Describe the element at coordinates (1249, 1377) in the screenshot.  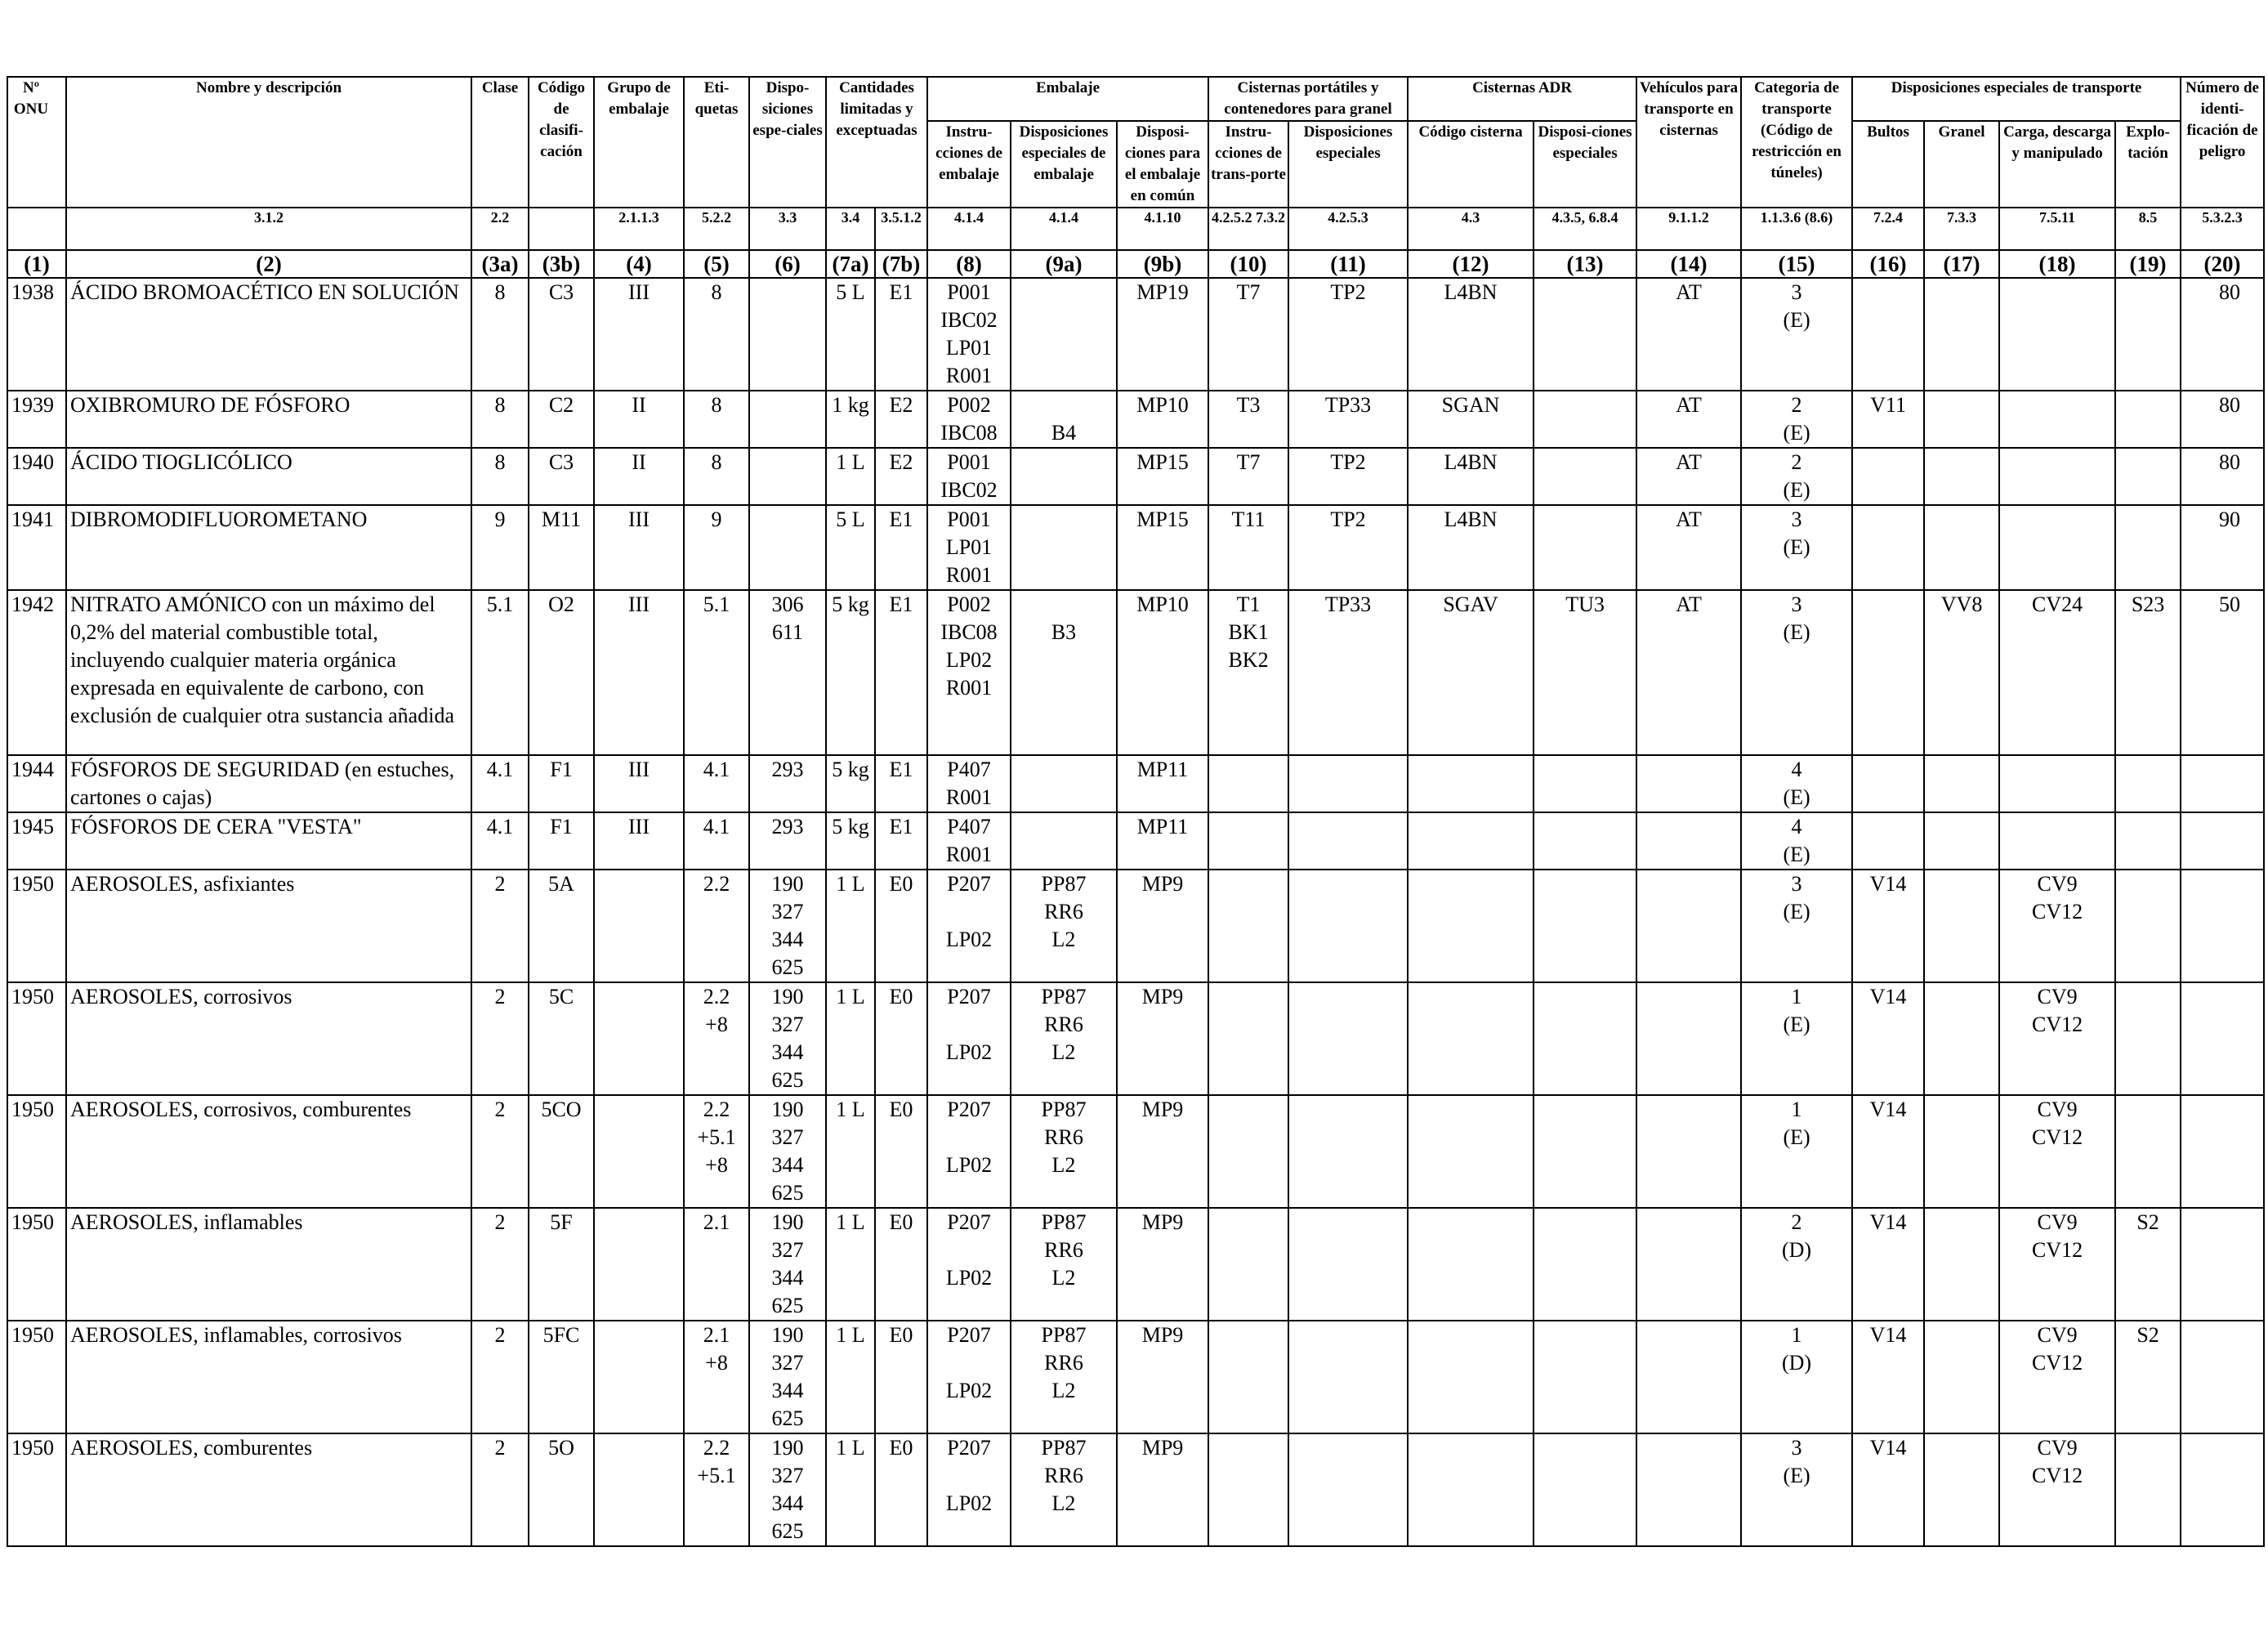
I see `tank-instructions-cell` at that location.